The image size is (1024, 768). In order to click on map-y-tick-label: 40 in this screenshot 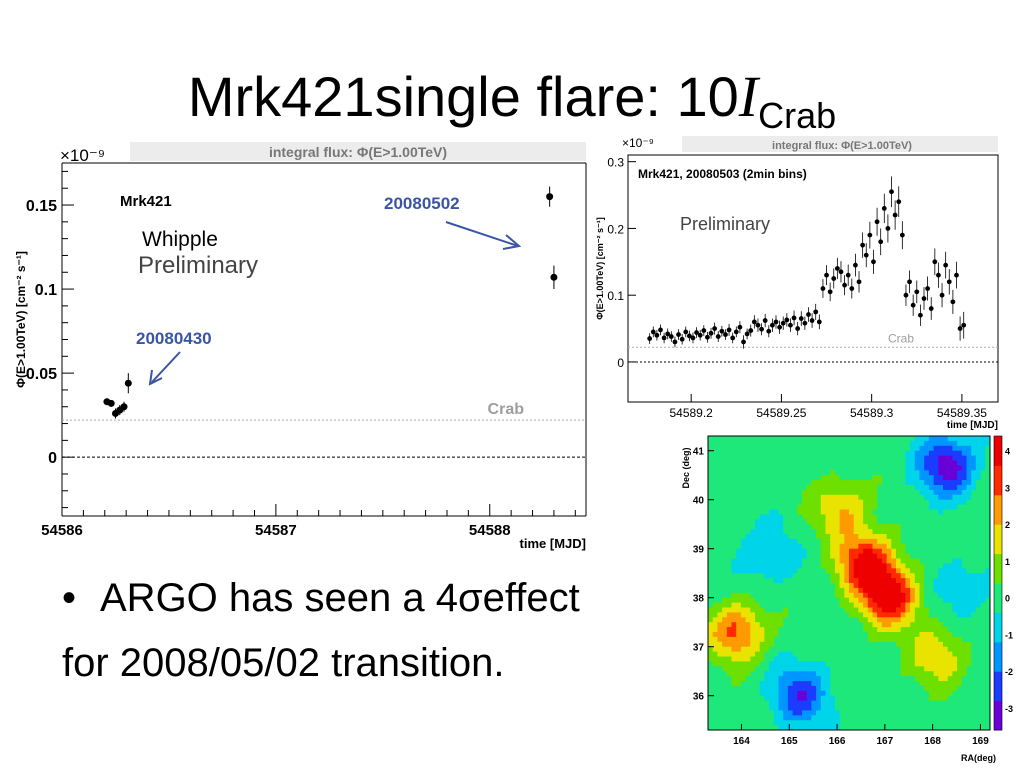, I will do `click(699, 501)`.